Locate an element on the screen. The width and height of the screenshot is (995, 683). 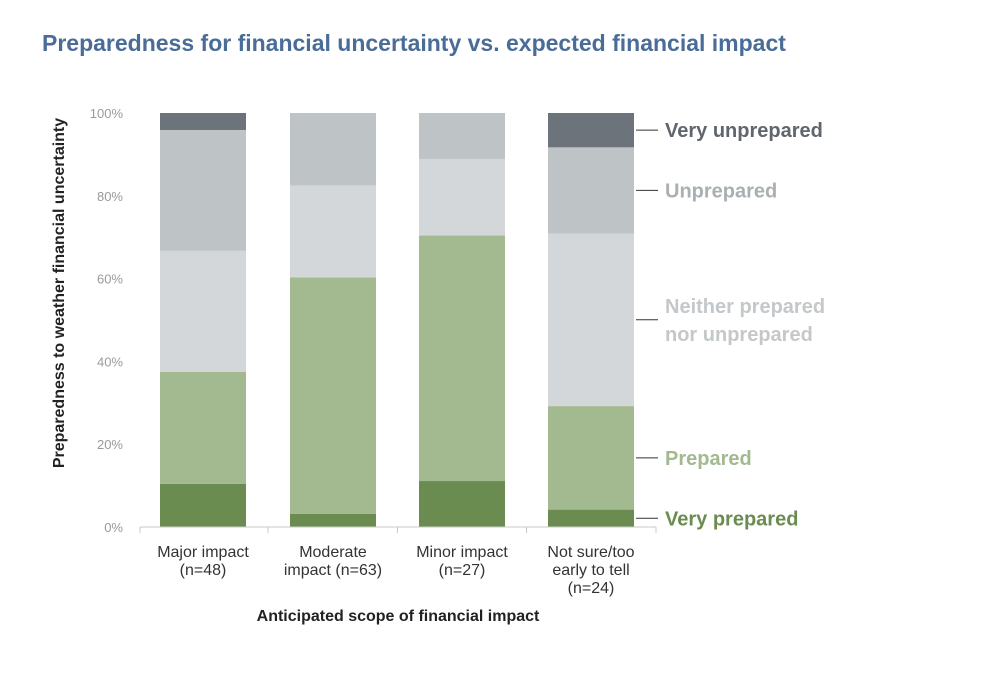
legend-label-very-unprepared: Very unprepared is located at coordinates (744, 131).